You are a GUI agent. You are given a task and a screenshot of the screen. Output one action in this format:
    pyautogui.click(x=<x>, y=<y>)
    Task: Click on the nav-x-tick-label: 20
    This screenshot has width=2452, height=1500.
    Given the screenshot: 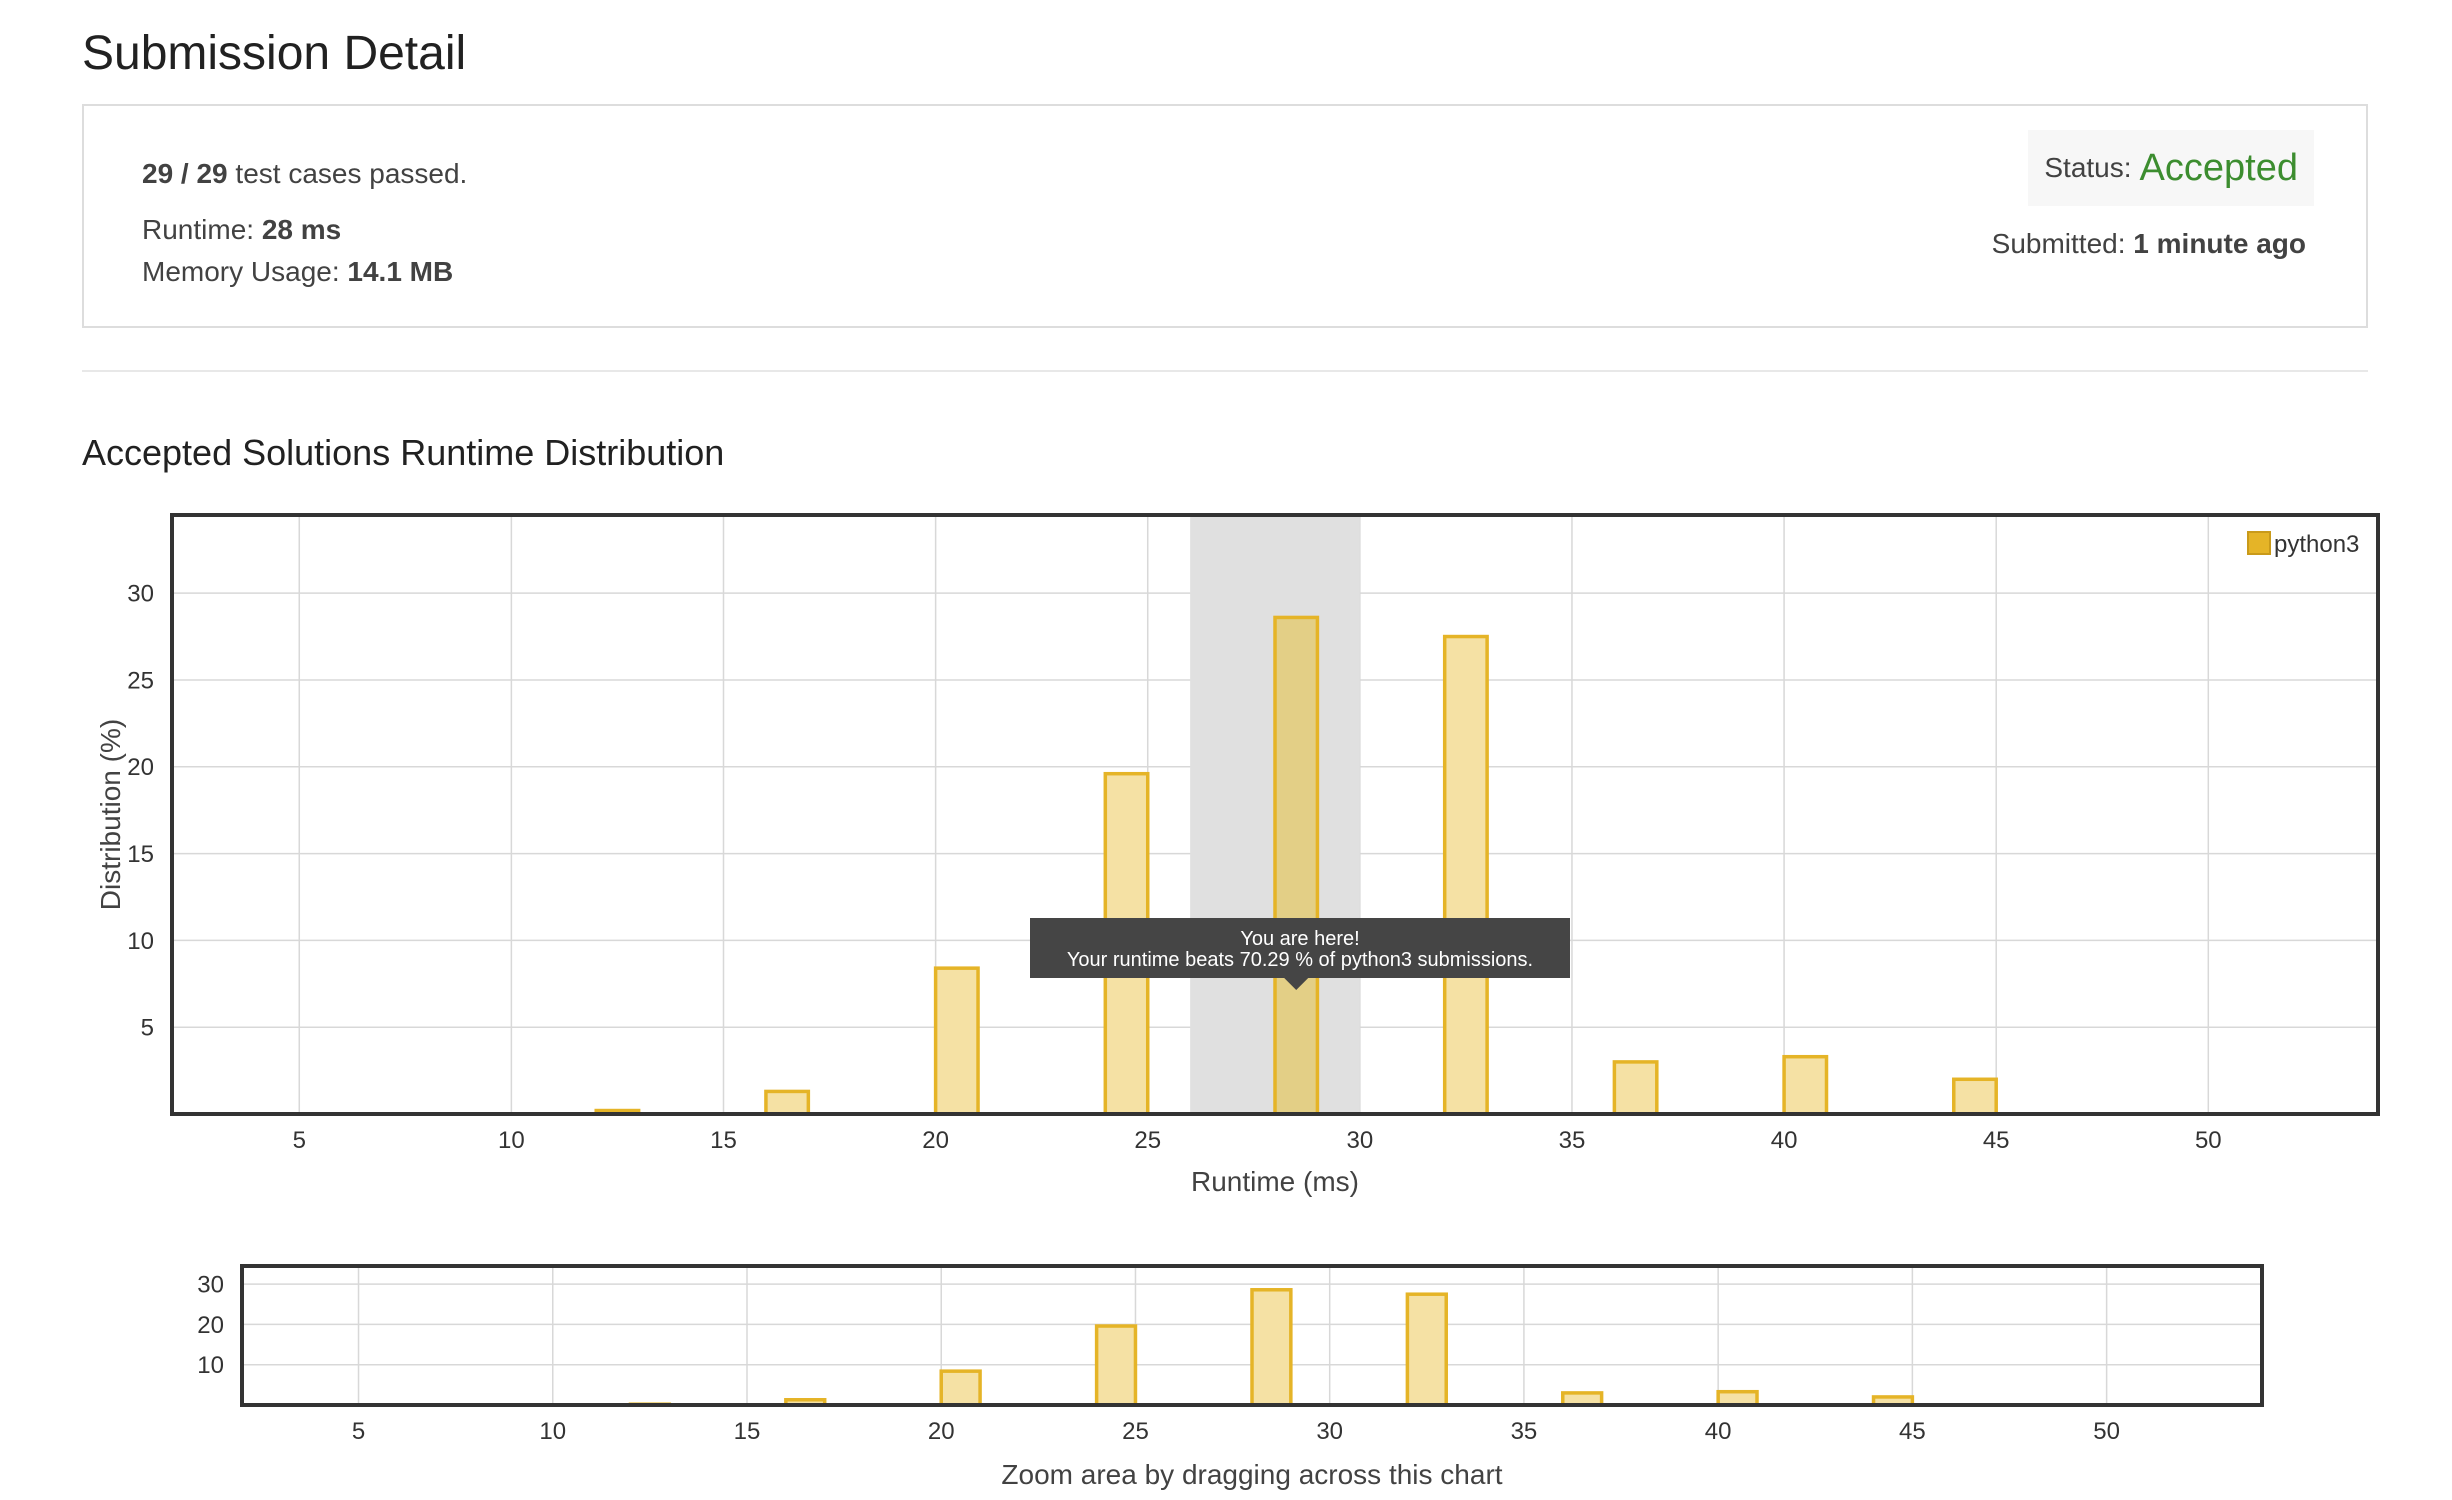 What is the action you would take?
    pyautogui.click(x=941, y=1431)
    